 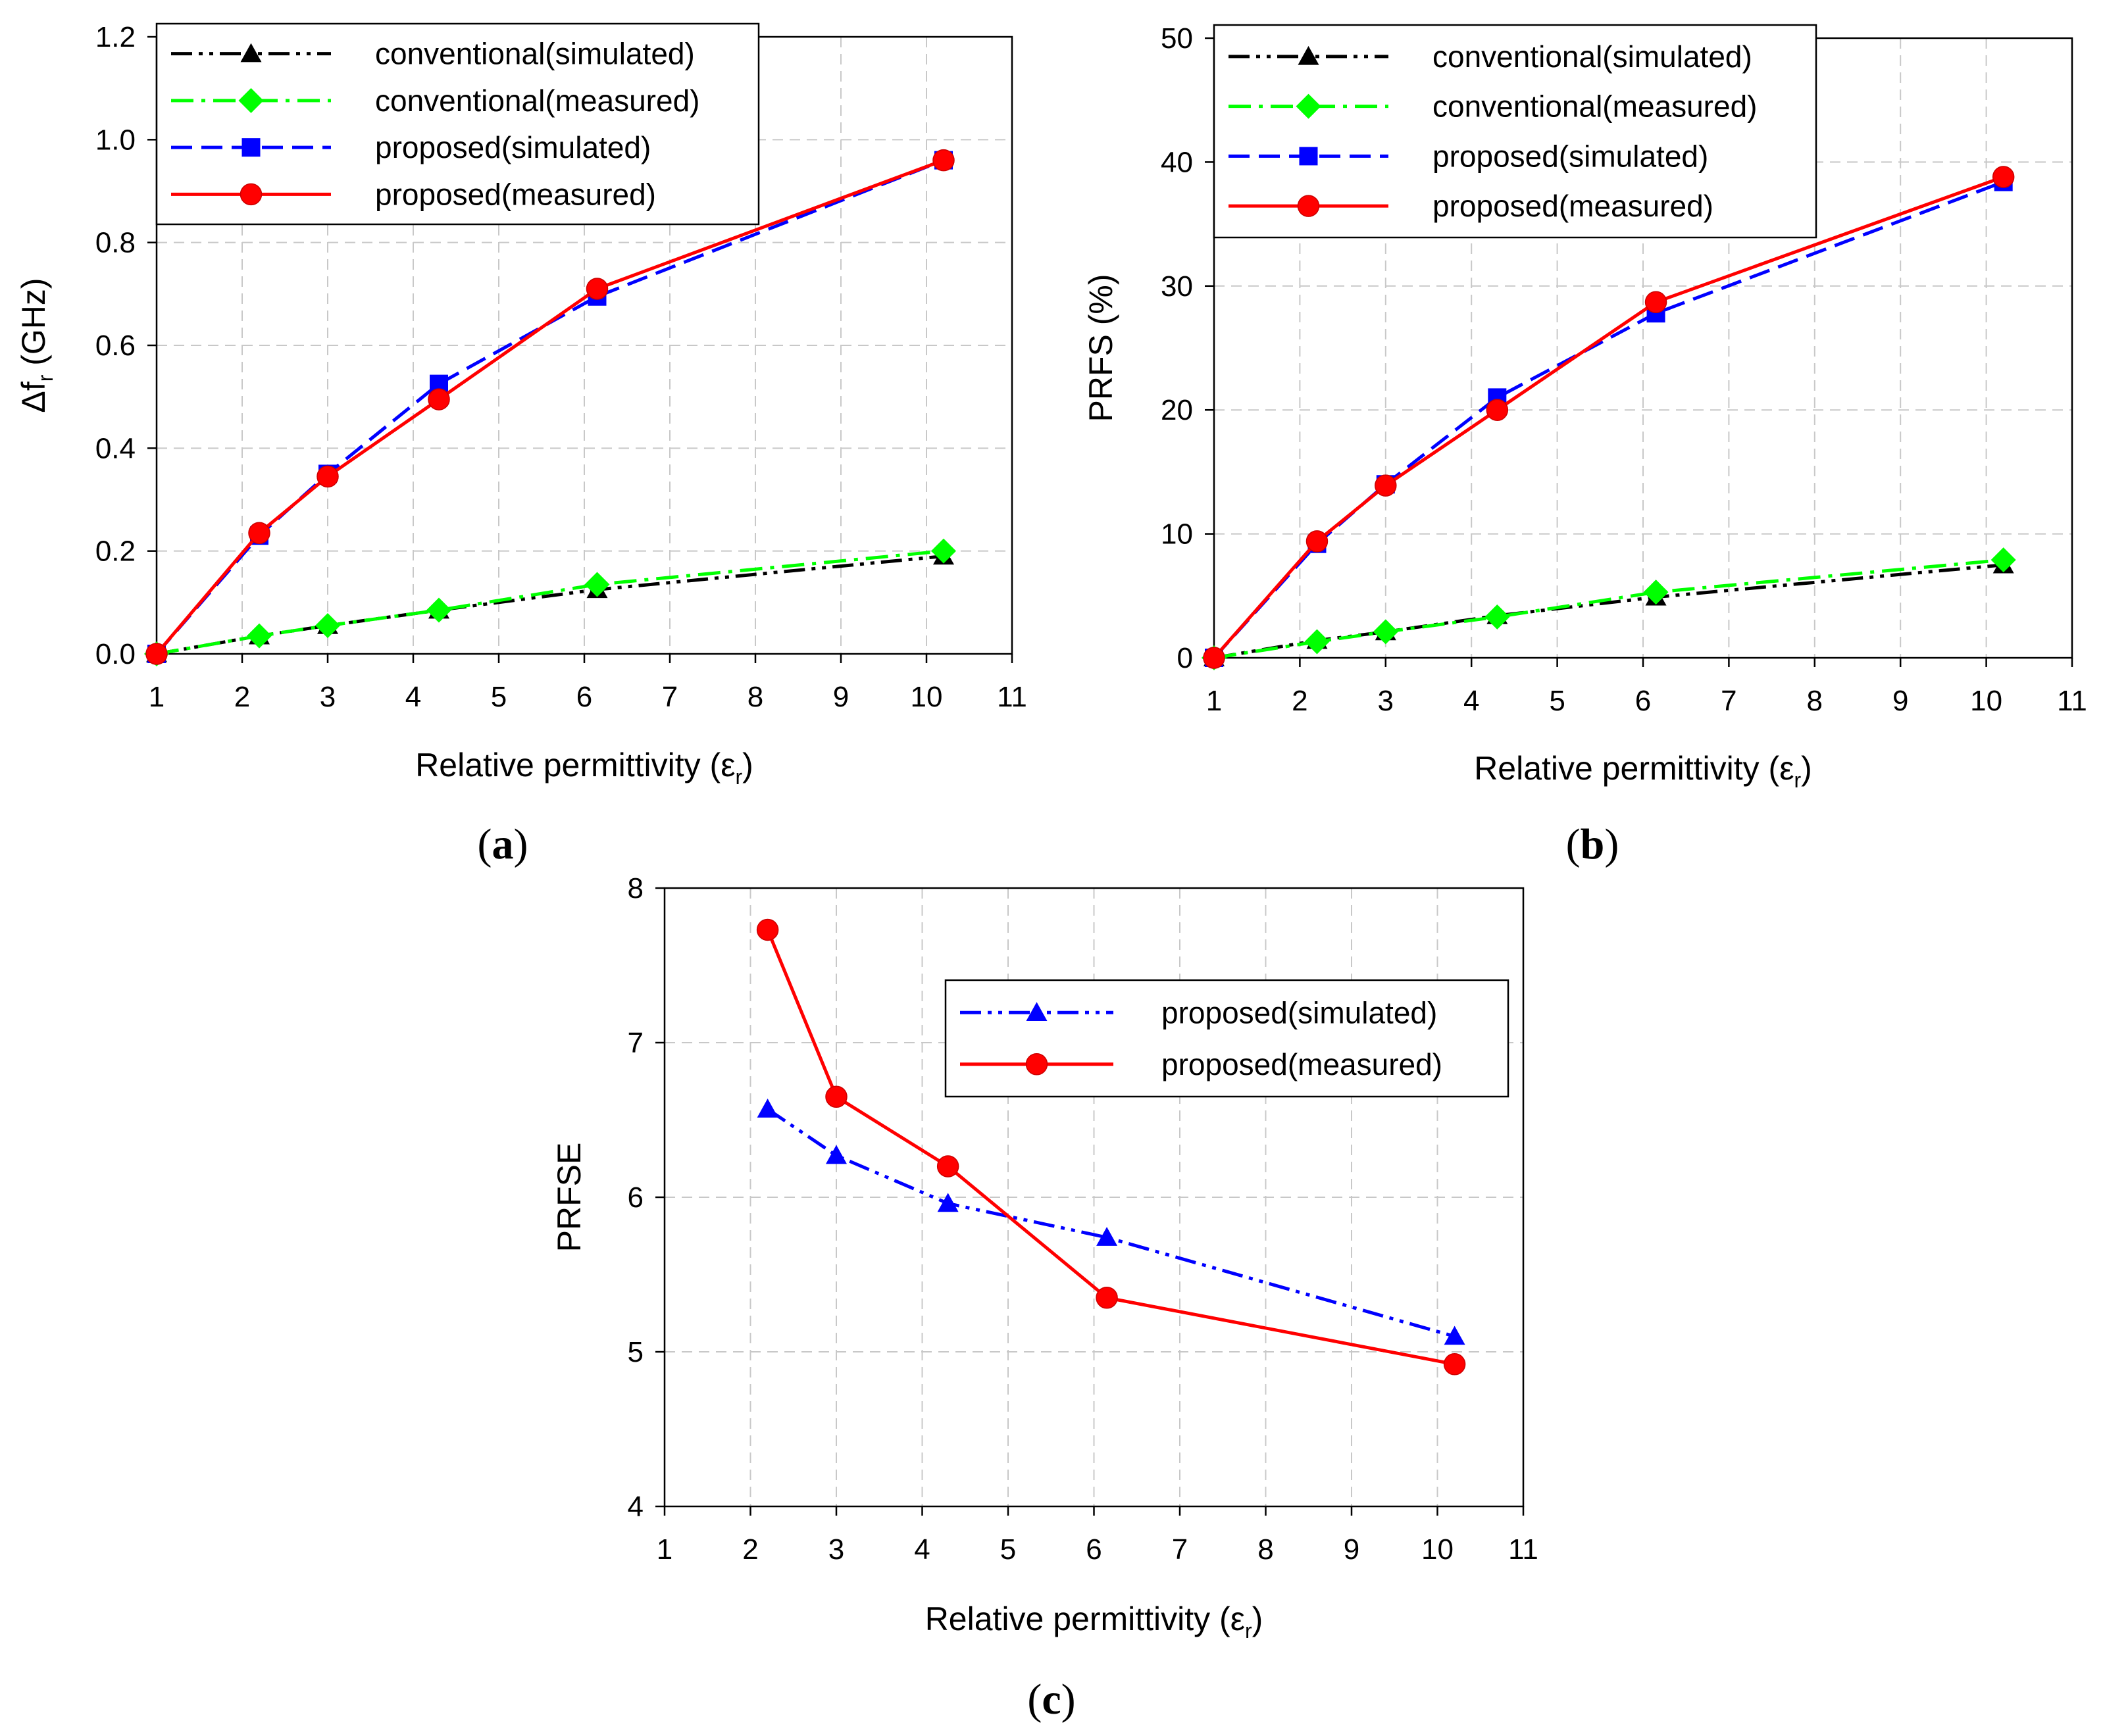 What do you see at coordinates (1100, 348) in the screenshot?
I see `y-axis-label: PRFS (%)` at bounding box center [1100, 348].